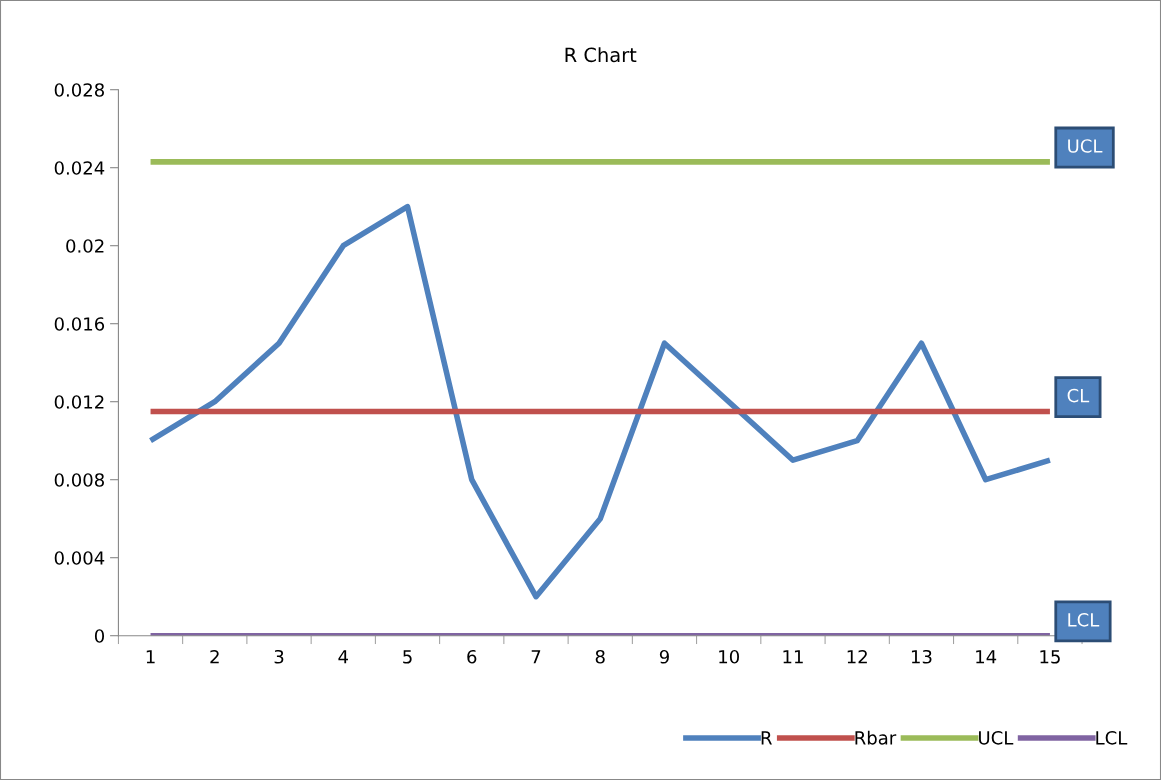 The height and width of the screenshot is (780, 1161). What do you see at coordinates (793, 657) in the screenshot?
I see `x-tick-label: 11` at bounding box center [793, 657].